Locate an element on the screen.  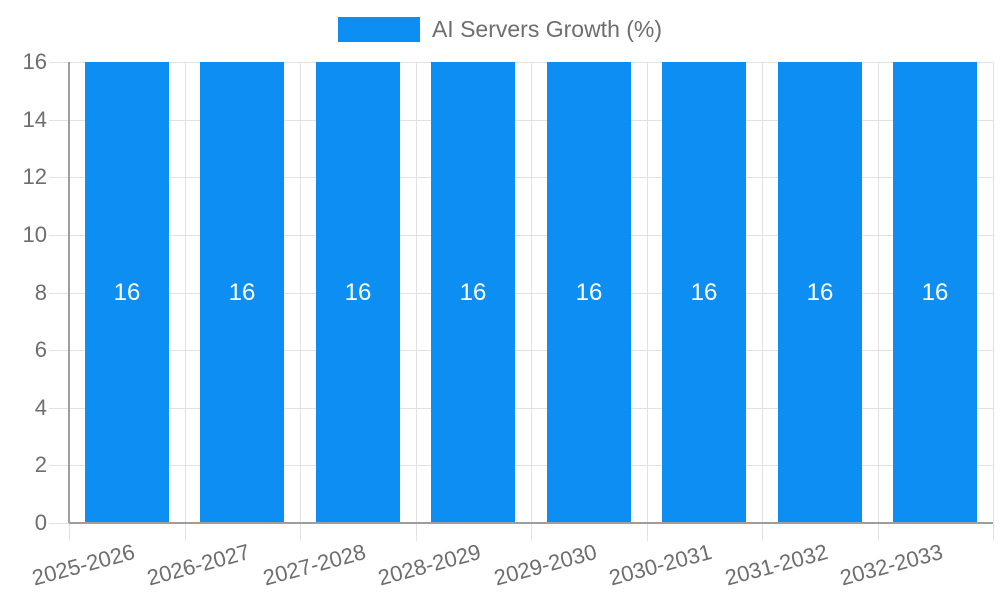
y-tick-label: 8 is located at coordinates (40, 292).